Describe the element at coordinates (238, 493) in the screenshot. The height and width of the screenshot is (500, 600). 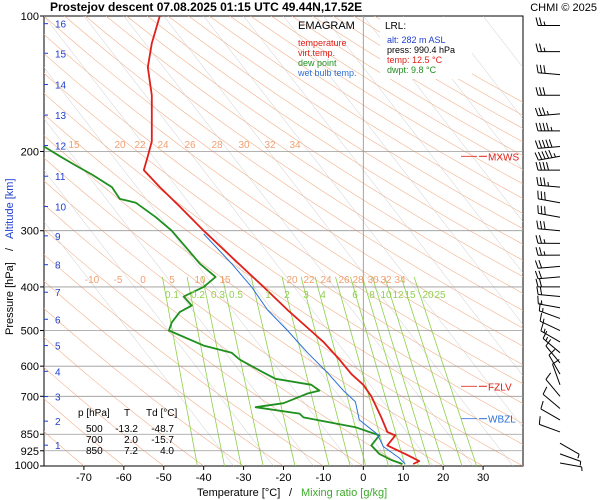
I see `x-axis-title-temperature: Temperature [°C]` at that location.